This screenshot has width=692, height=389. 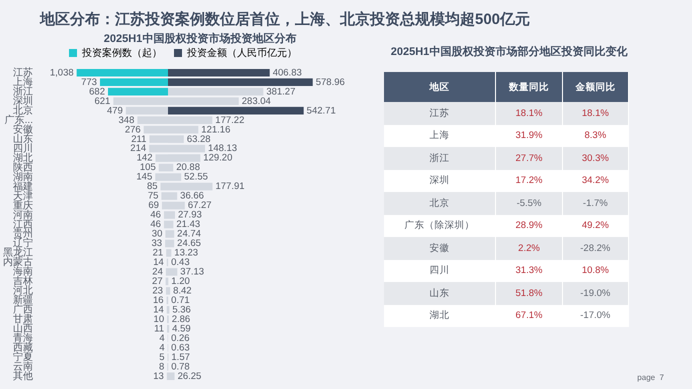 What do you see at coordinates (192, 196) in the screenshot?
I see `data-label: 36.66` at bounding box center [192, 196].